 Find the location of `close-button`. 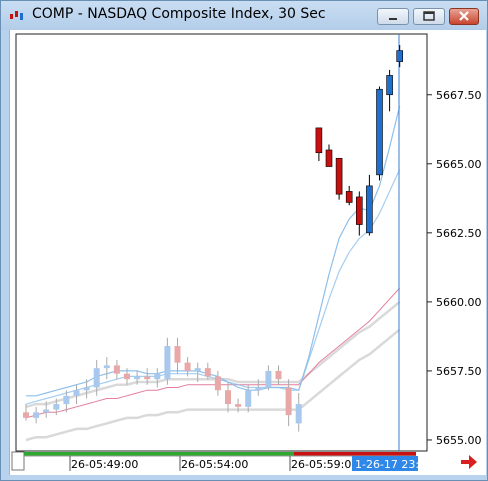

close-button is located at coordinates (464, 16).